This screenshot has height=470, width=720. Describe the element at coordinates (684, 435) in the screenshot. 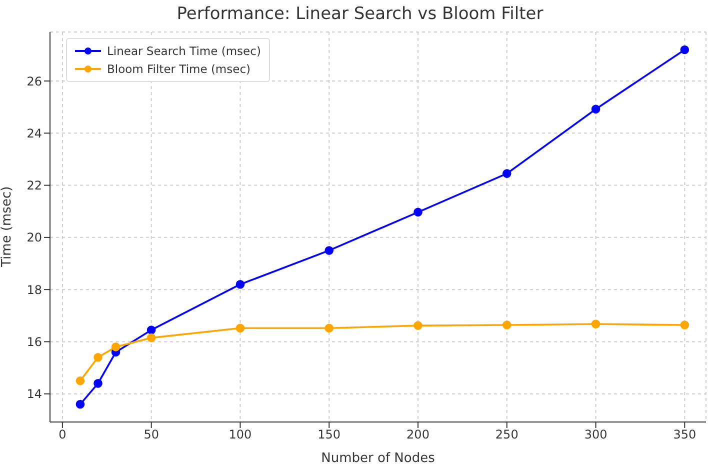

I see `x-tick-label: 350` at that location.